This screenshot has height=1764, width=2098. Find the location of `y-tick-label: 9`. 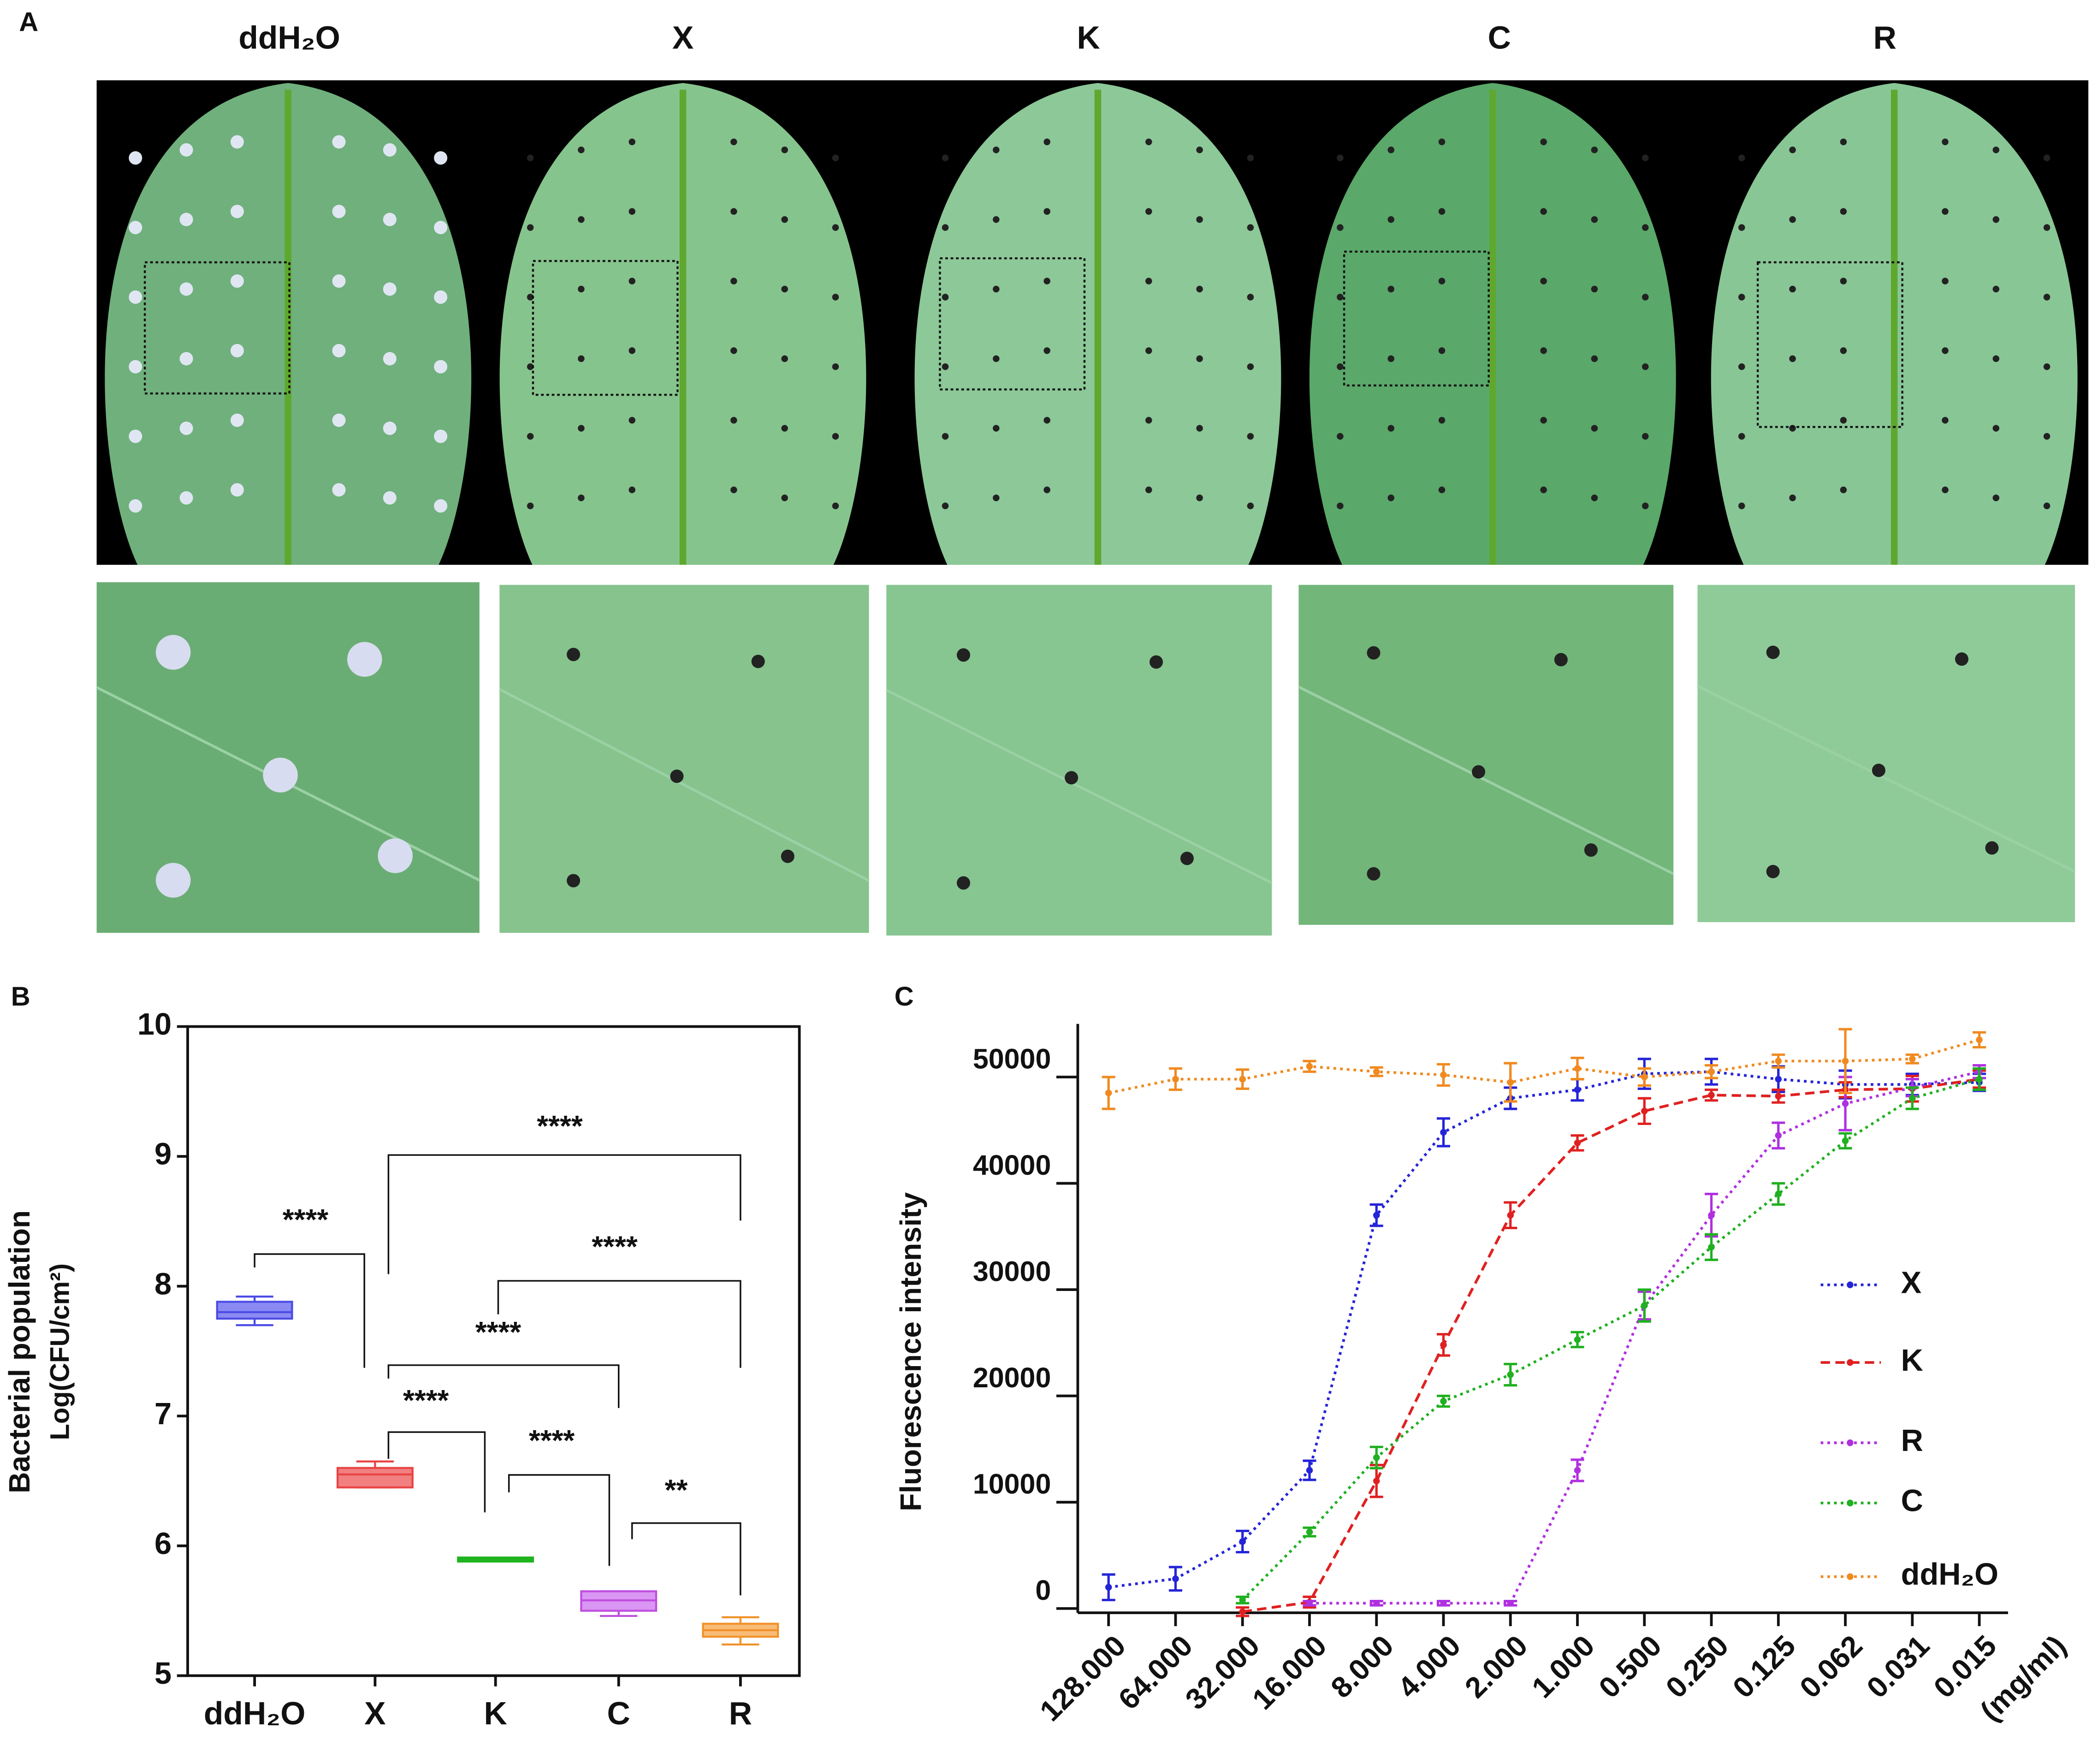

y-tick-label: 9 is located at coordinates (163, 1154).